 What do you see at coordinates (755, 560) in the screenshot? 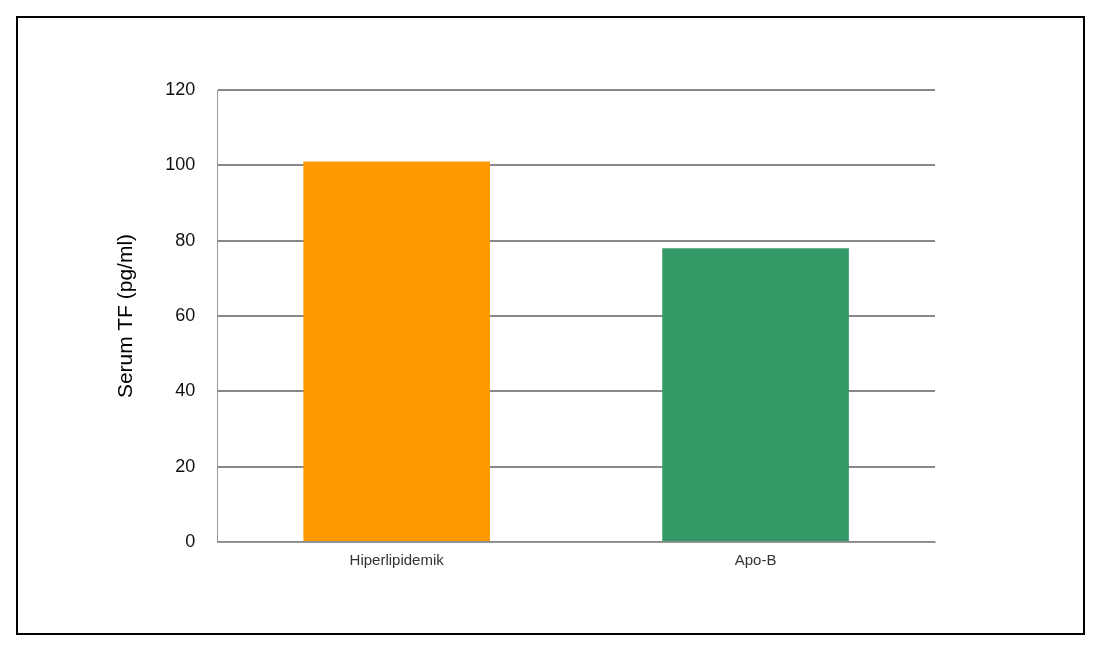
I see `x-tick-label: Apo-B` at bounding box center [755, 560].